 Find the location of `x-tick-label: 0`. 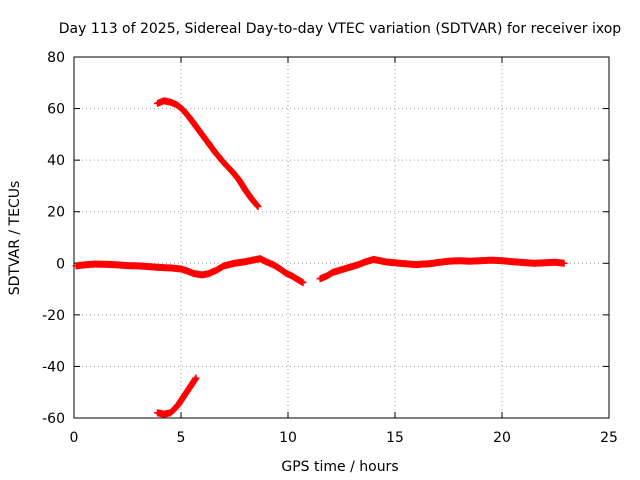

x-tick-label: 0 is located at coordinates (74, 438).